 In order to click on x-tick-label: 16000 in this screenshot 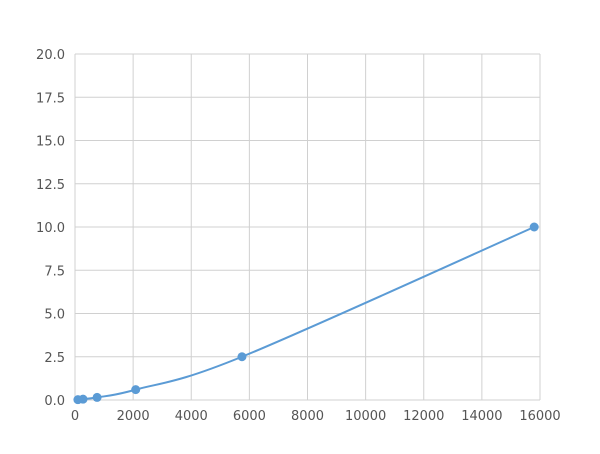, I will do `click(539, 416)`.